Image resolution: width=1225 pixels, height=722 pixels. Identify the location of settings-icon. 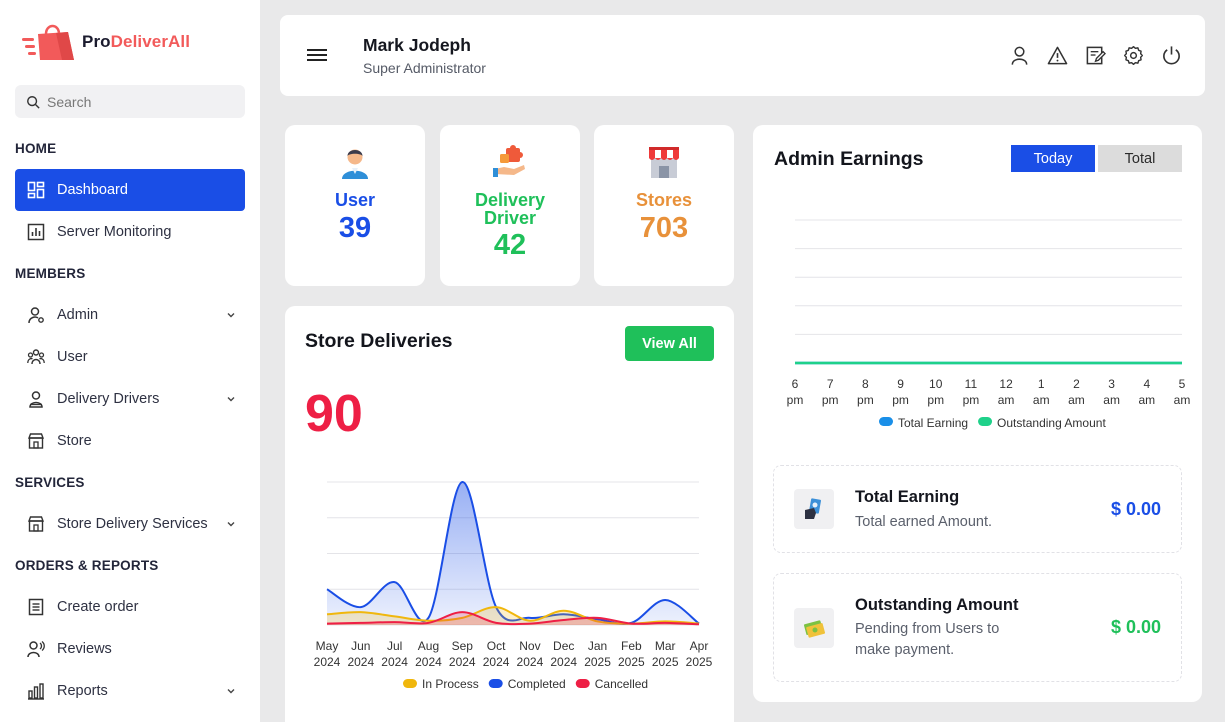
(1133, 55).